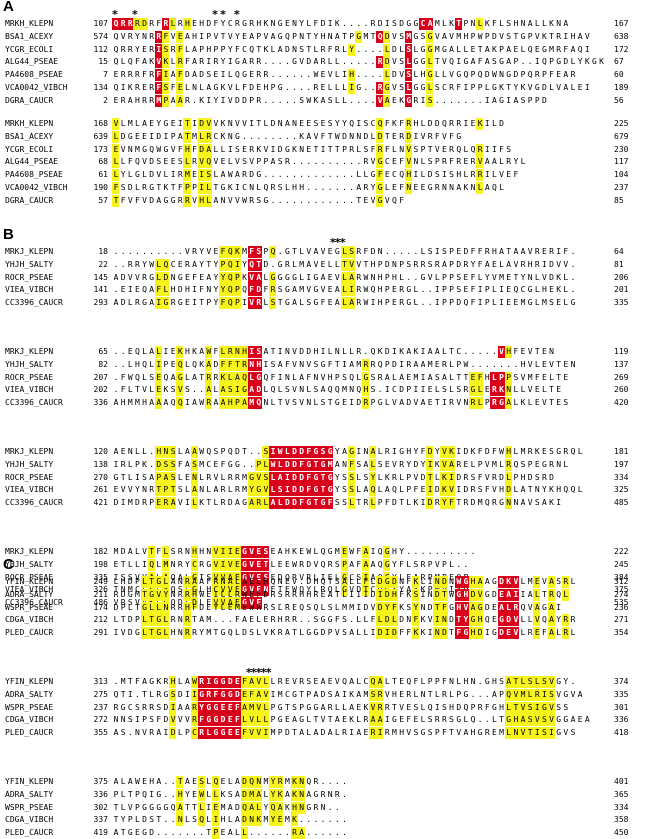 Image resolution: width=652 pixels, height=839 pixels. What do you see at coordinates (100, 464) in the screenshot?
I see `start-position: 138` at bounding box center [100, 464].